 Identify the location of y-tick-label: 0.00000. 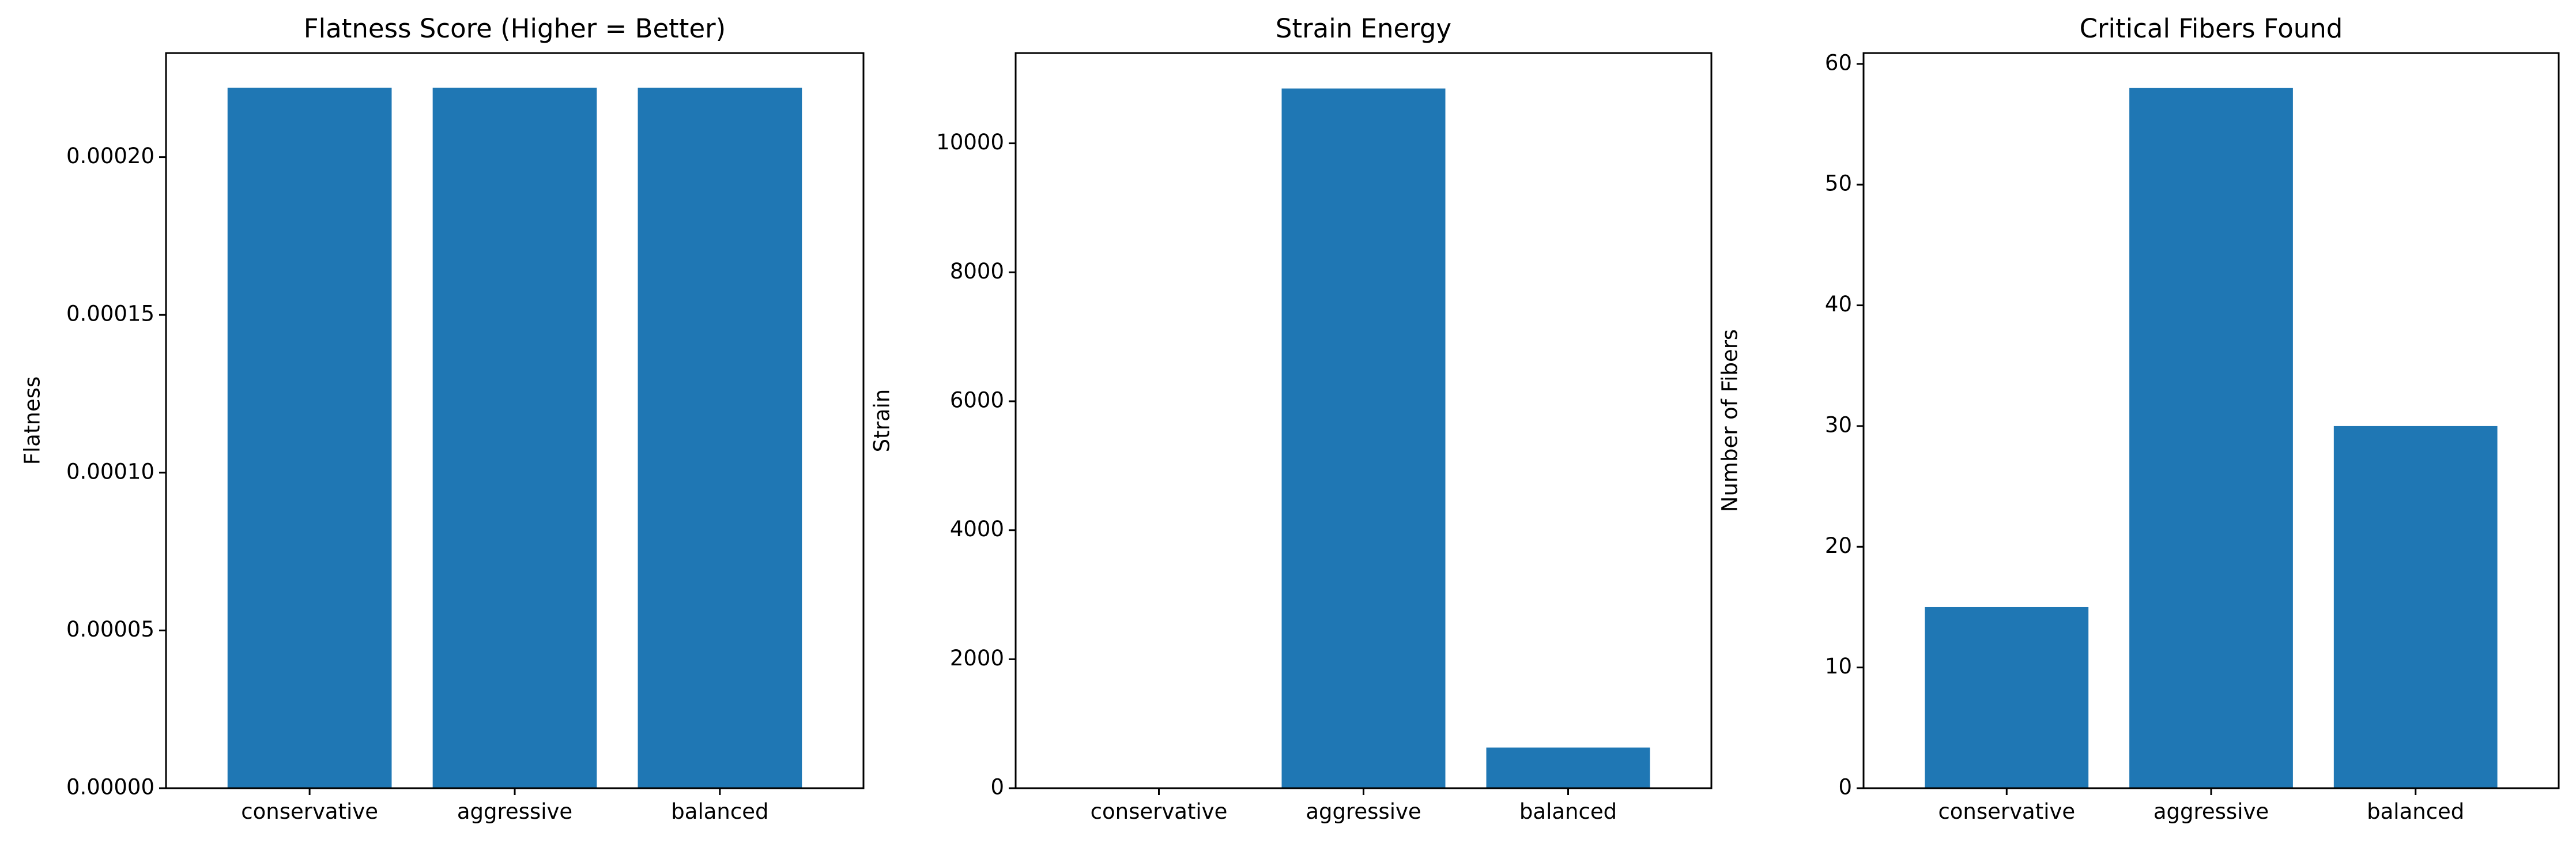
(110, 787).